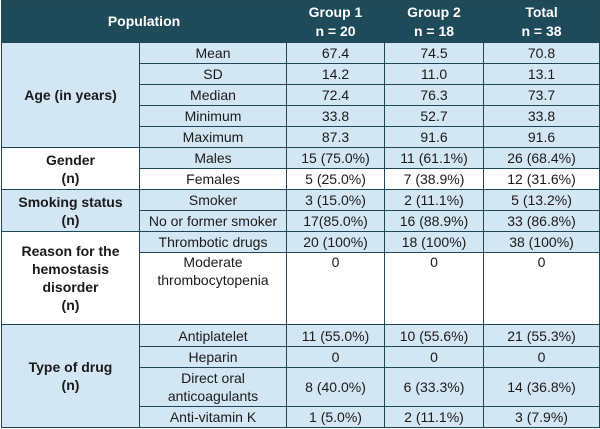  Describe the element at coordinates (70, 287) in the screenshot. I see `reason-label-line3: disorder` at that location.